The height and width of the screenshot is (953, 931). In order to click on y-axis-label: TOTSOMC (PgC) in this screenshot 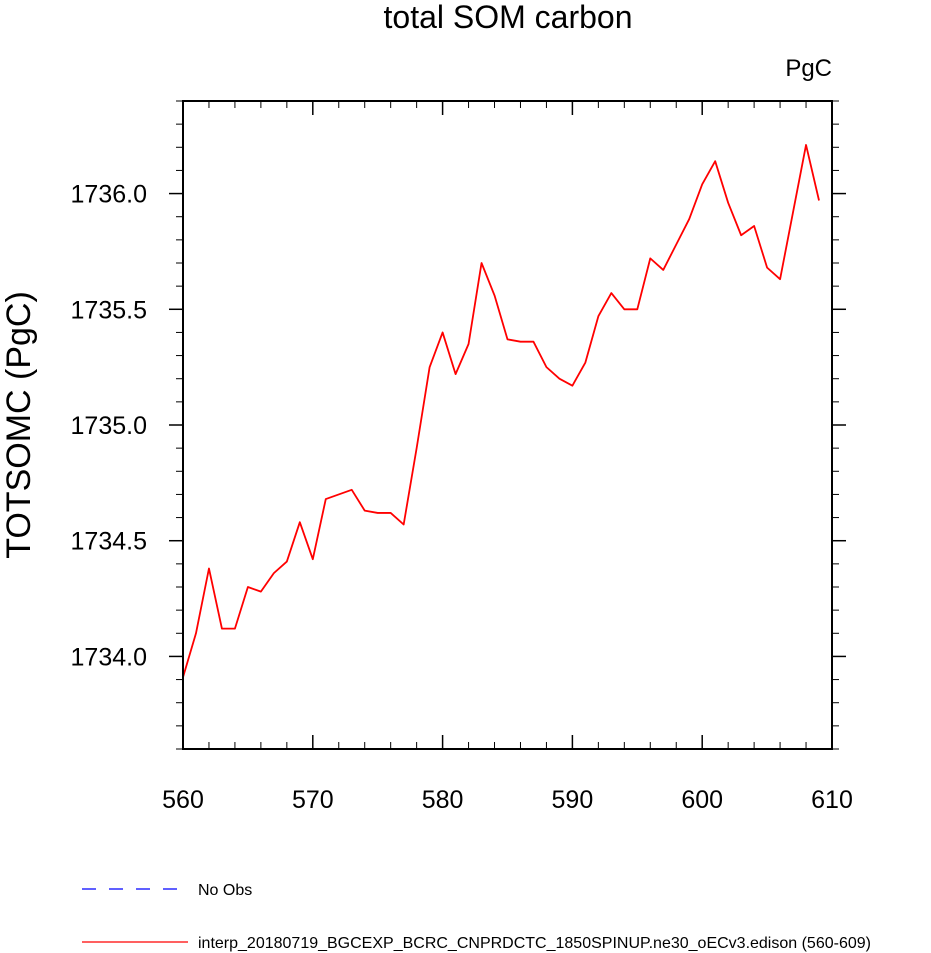, I will do `click(19, 425)`.